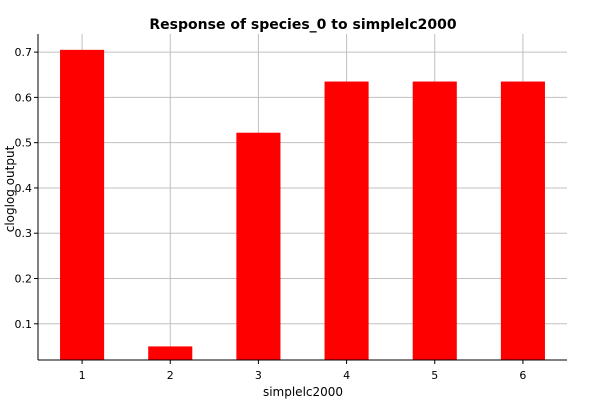 The image size is (600, 400). Describe the element at coordinates (258, 375) in the screenshot. I see `x-tick-label: 3` at that location.